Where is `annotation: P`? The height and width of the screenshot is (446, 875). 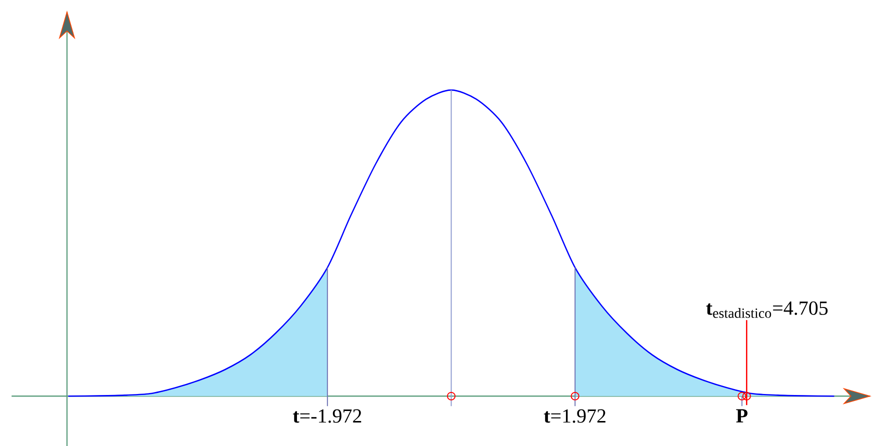
annotation: P is located at coordinates (742, 415).